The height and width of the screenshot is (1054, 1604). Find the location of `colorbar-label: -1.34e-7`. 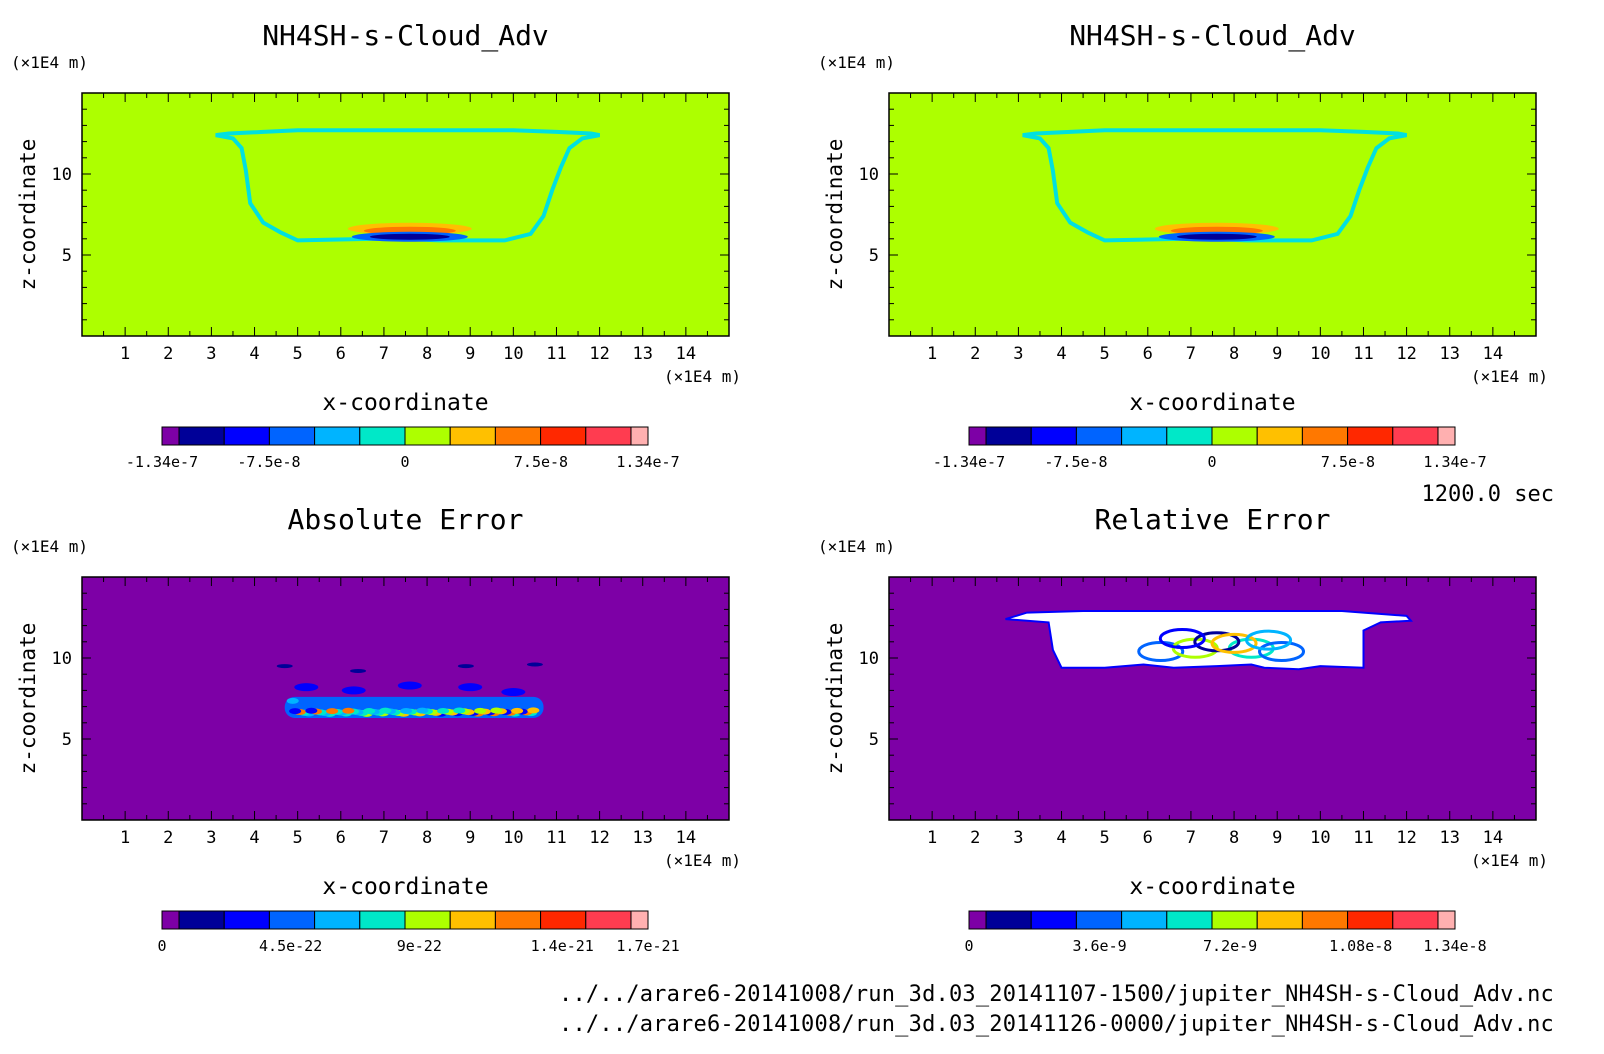

colorbar-label: -1.34e-7 is located at coordinates (162, 462).